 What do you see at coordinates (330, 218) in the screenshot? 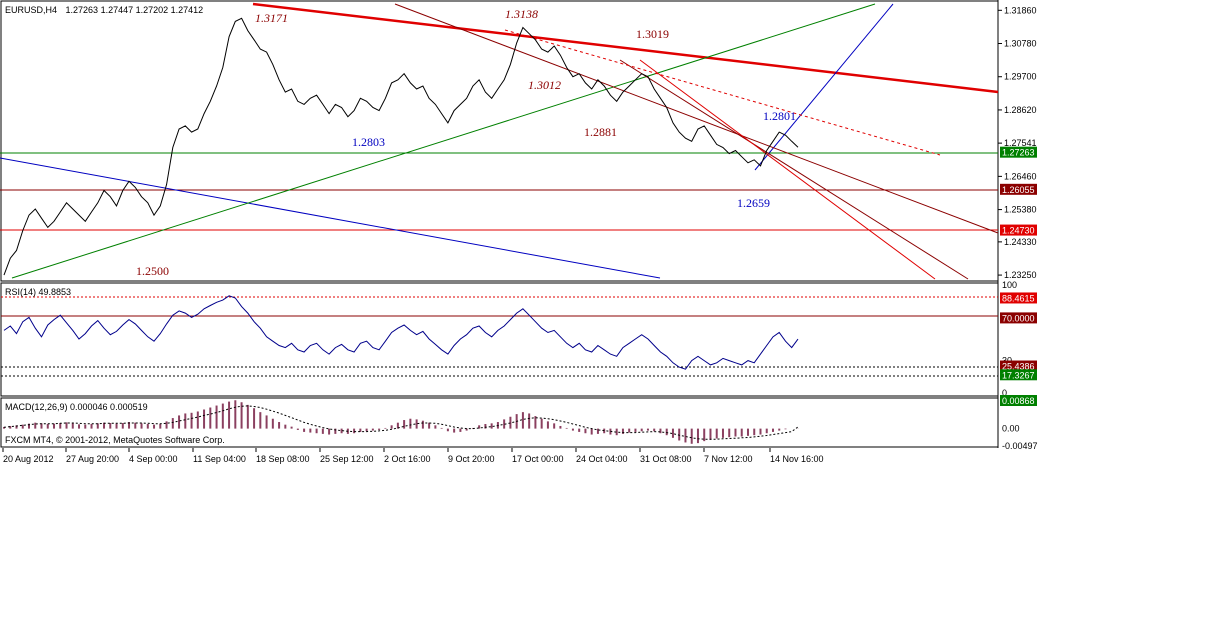
I see `blue-trendline-down` at bounding box center [330, 218].